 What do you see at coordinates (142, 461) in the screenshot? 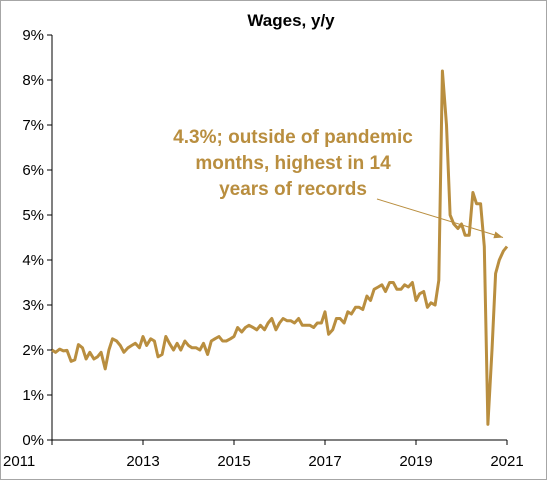
I see `x-tick-label: 2013` at bounding box center [142, 461].